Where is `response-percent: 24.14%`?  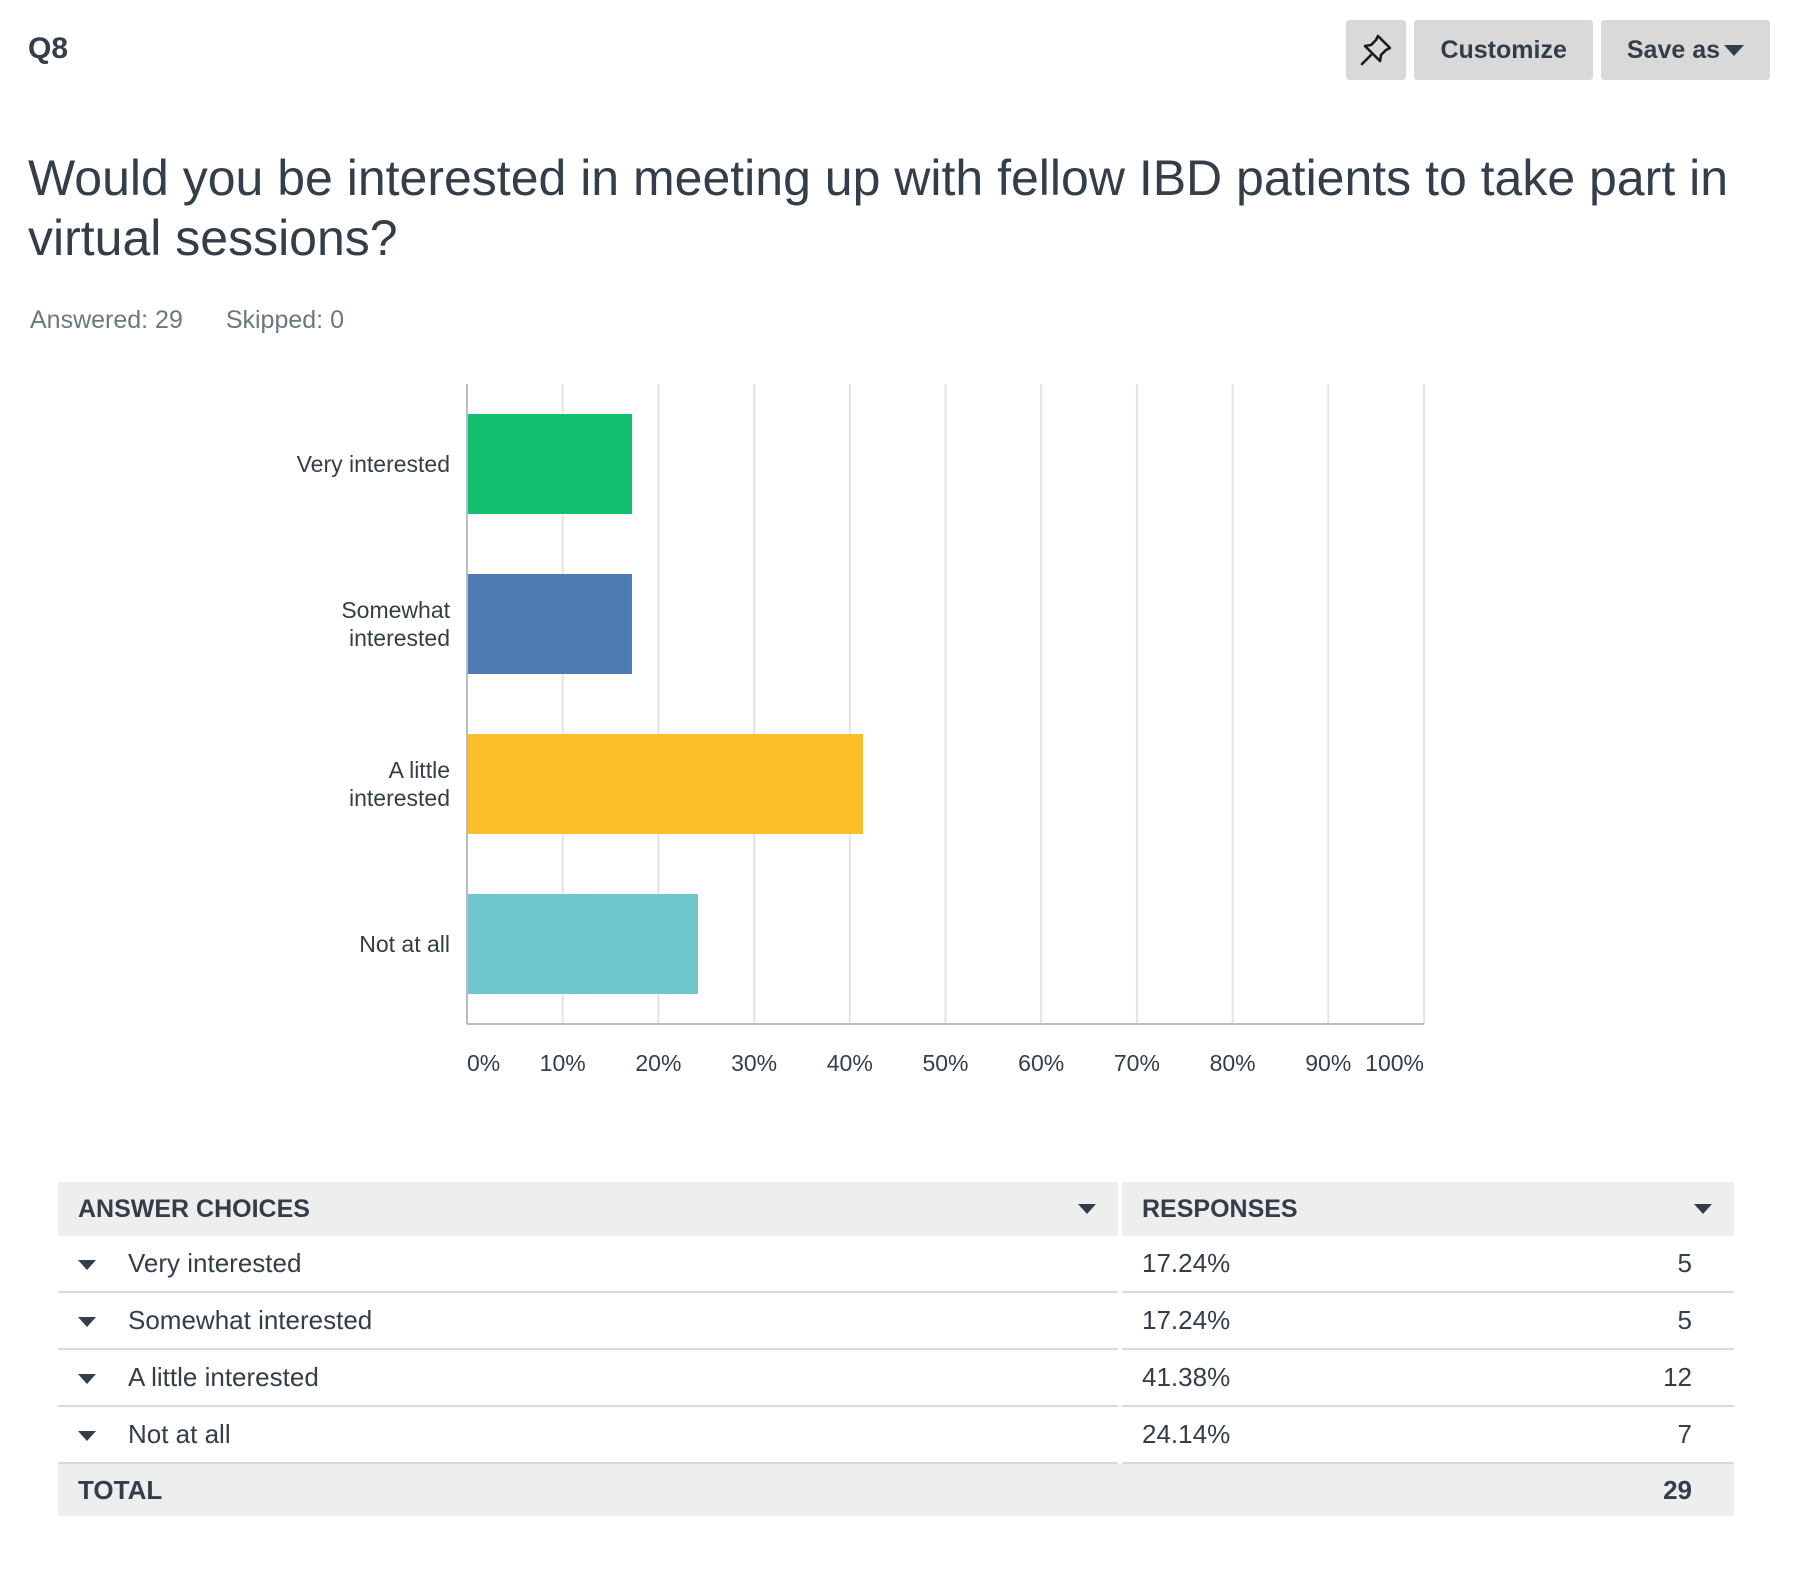
response-percent: 24.14% is located at coordinates (1300, 1435).